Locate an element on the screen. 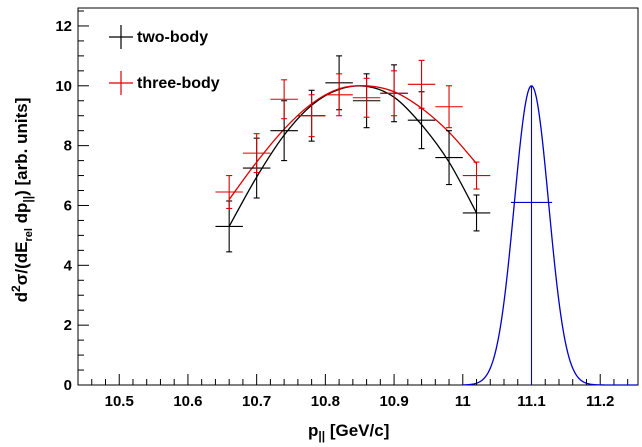 The height and width of the screenshot is (447, 642). y-tick-label: 6 is located at coordinates (68, 205).